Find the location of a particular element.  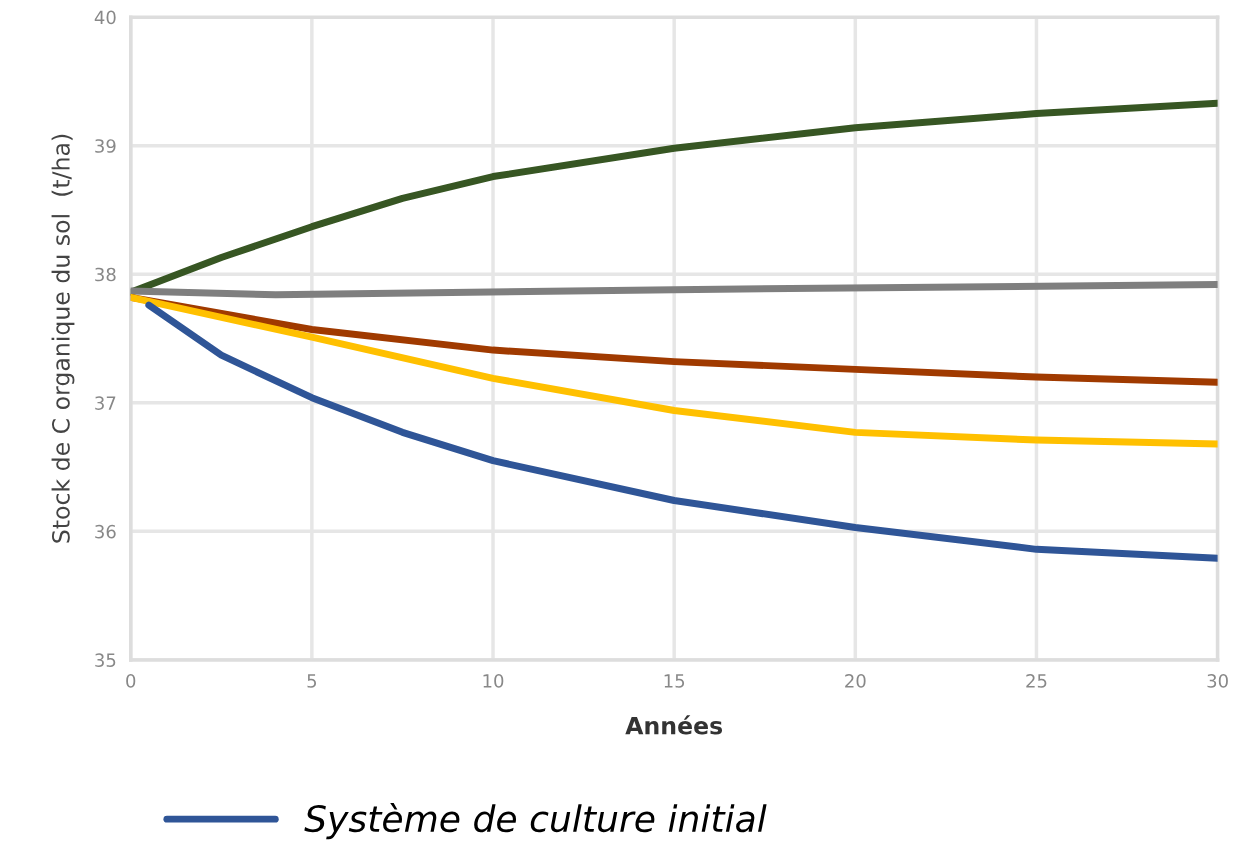

x-tick-label: 10 is located at coordinates (493, 681).